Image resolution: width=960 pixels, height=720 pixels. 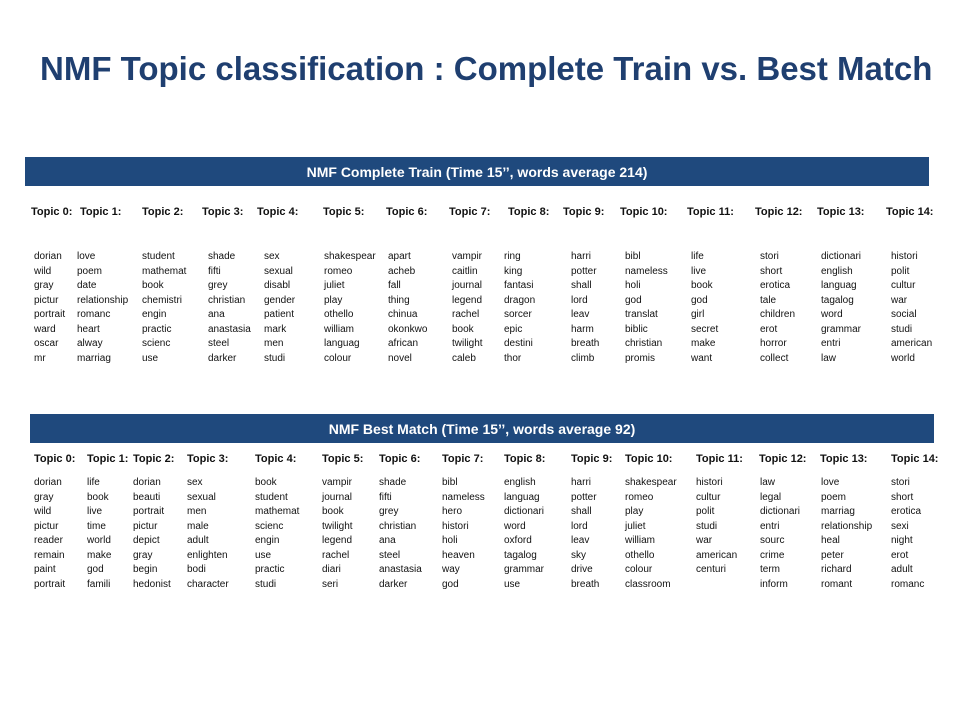 I want to click on topic-word: short, so click(x=902, y=497).